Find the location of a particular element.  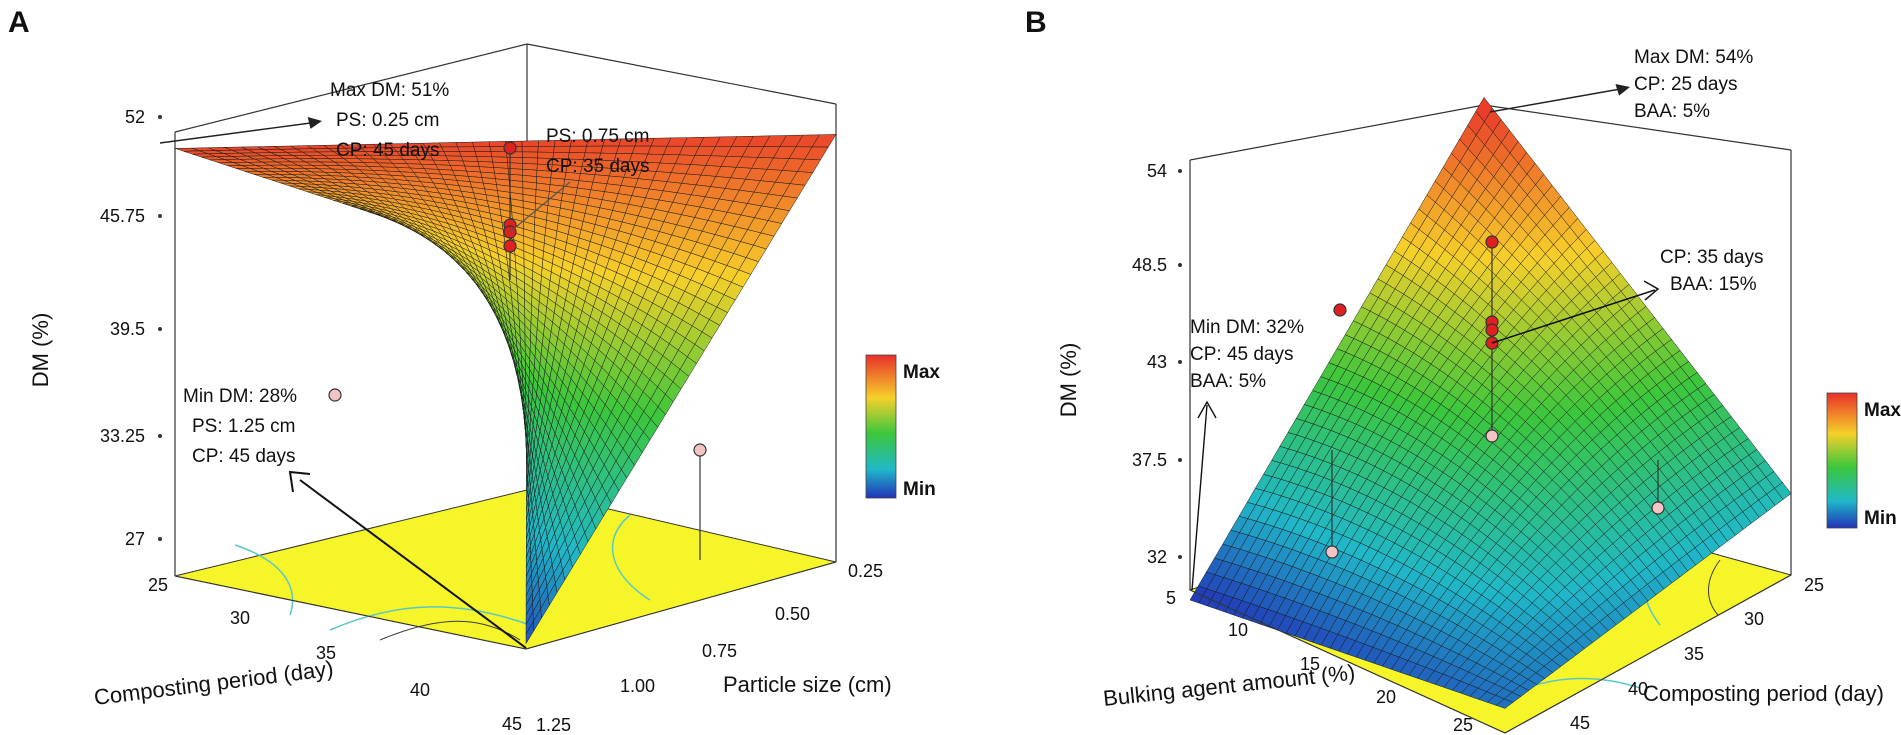

panel-b-label: B is located at coordinates (1036, 22).